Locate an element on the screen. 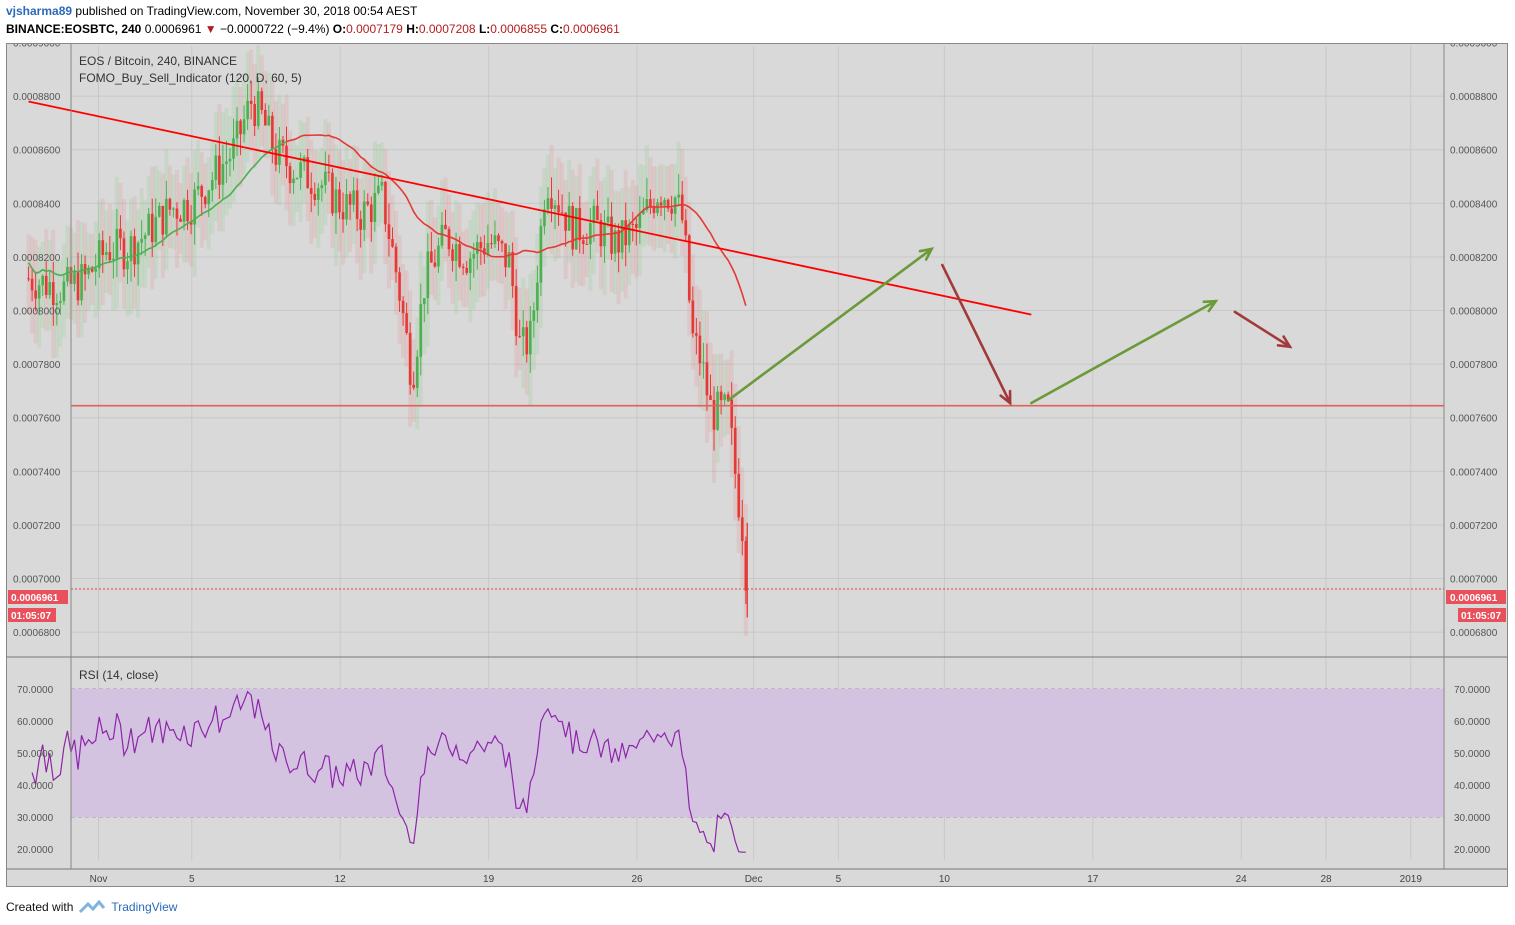  green-projection-arrow is located at coordinates (1124, 352).